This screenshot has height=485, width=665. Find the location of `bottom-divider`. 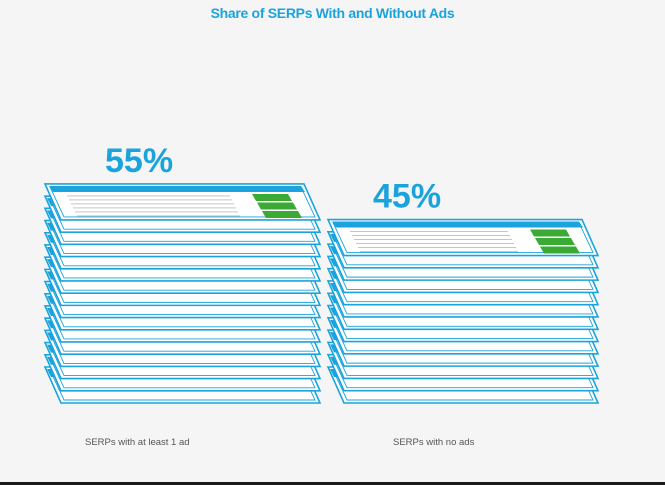

bottom-divider is located at coordinates (332, 483).